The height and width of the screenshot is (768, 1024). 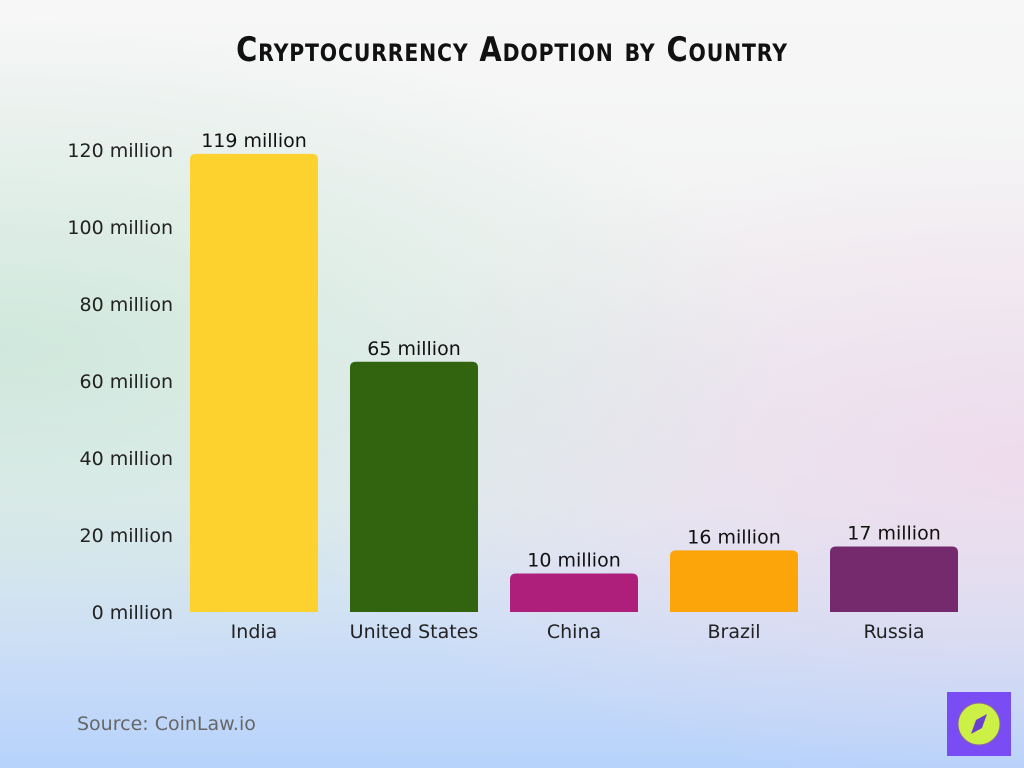 I want to click on data-label: 16 million, so click(x=734, y=537).